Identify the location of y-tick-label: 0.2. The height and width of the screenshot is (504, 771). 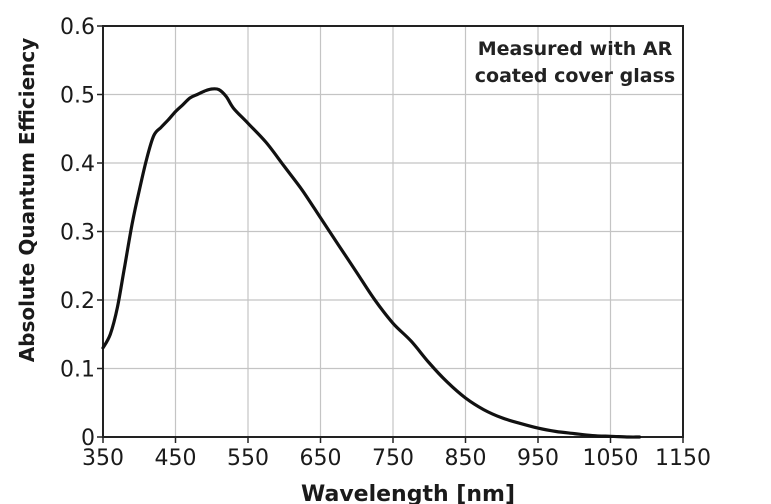
(77, 301).